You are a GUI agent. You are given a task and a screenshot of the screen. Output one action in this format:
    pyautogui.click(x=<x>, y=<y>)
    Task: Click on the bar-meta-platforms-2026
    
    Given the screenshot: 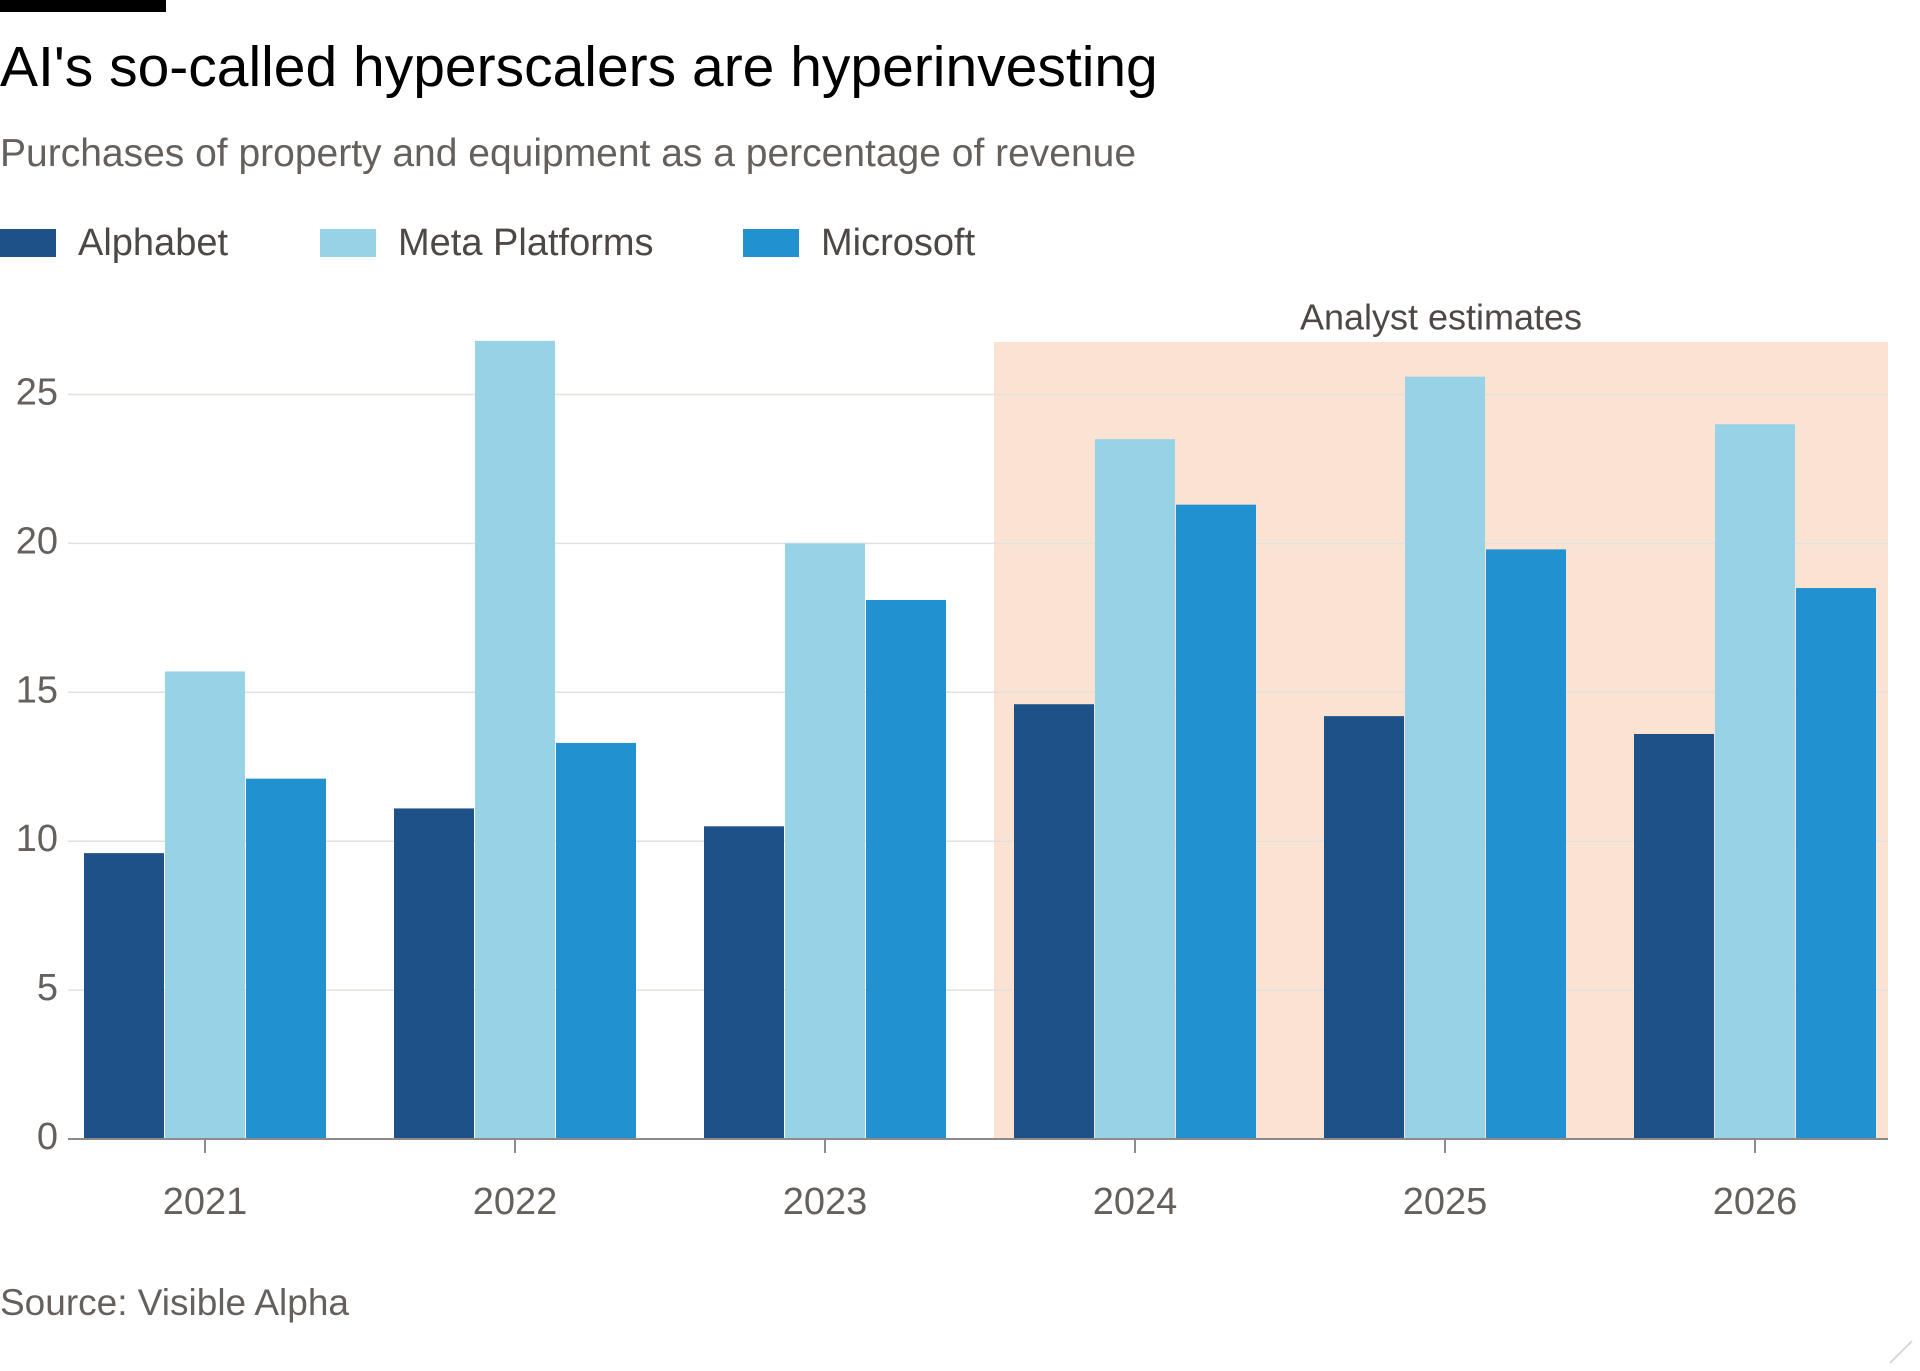 What is the action you would take?
    pyautogui.click(x=1755, y=781)
    